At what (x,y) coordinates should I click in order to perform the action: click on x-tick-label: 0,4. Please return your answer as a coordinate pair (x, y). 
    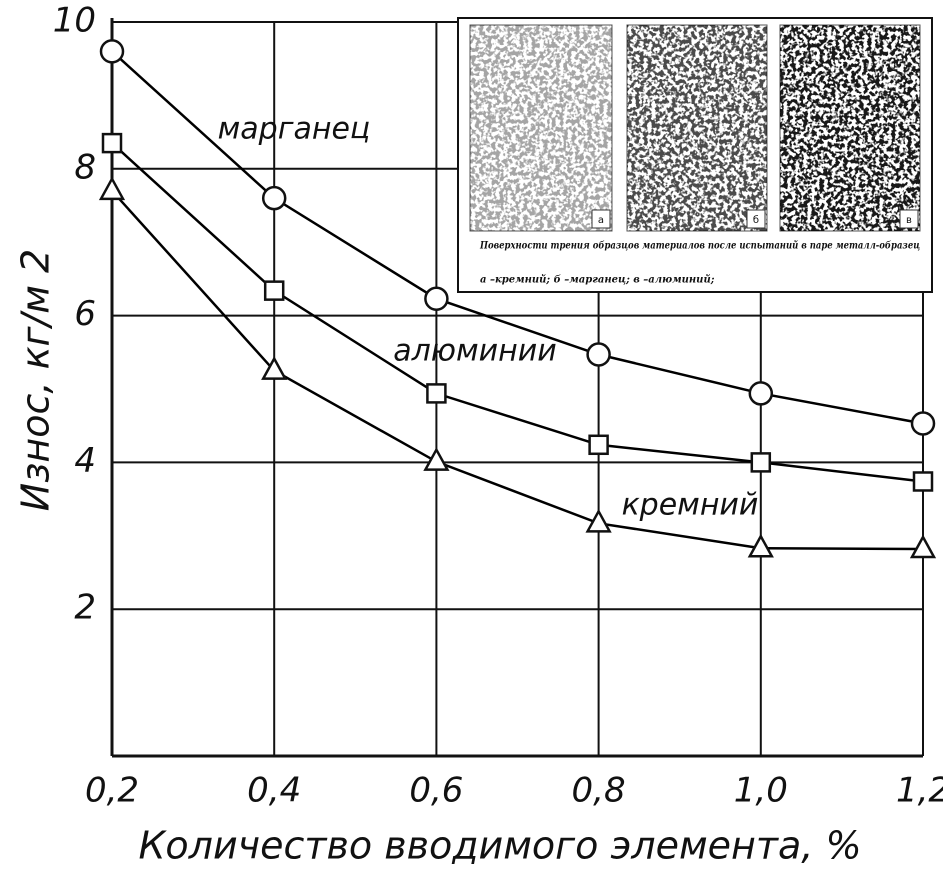
    Looking at the image, I should click on (274, 791).